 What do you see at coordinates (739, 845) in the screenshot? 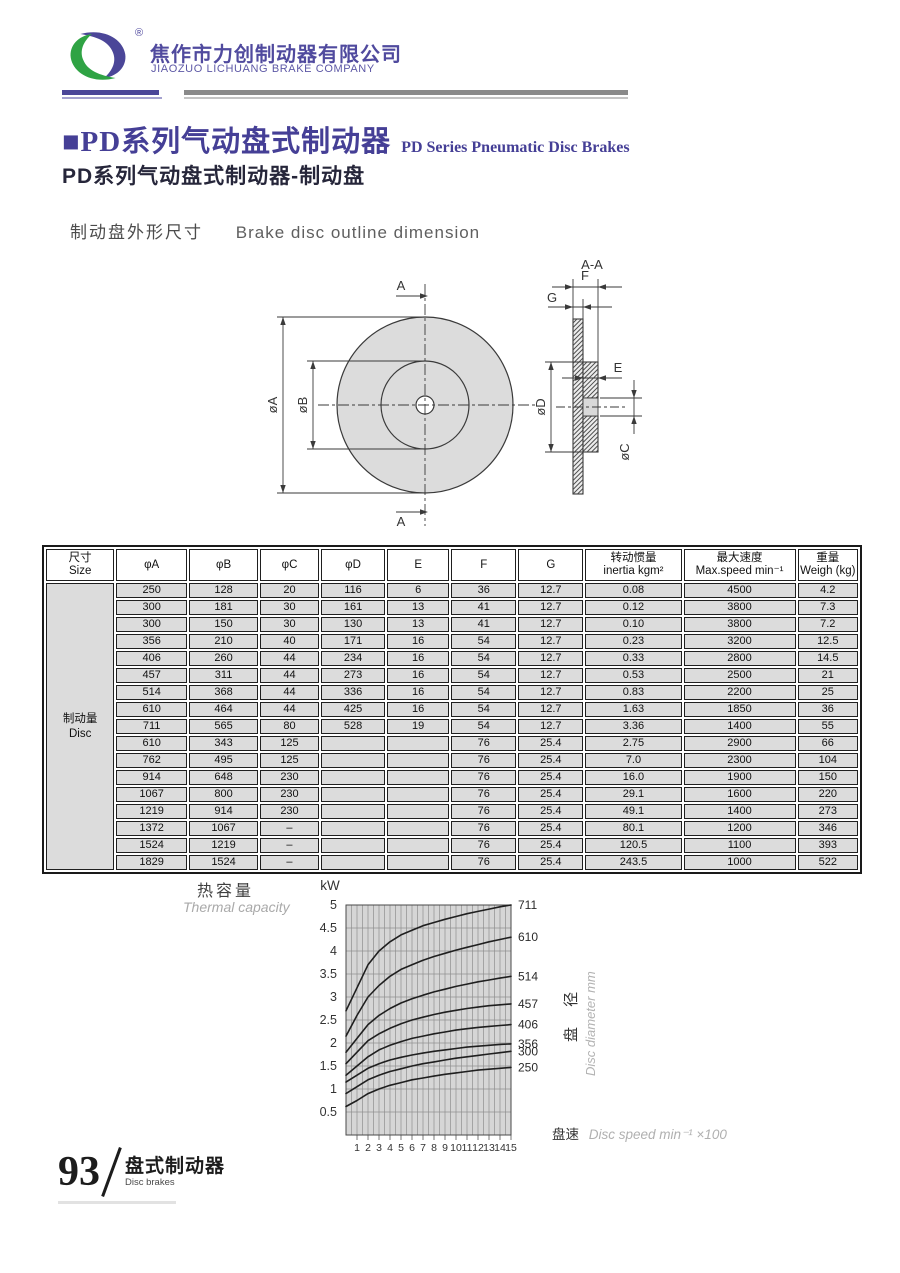
I see `table-cell: 1100` at bounding box center [739, 845].